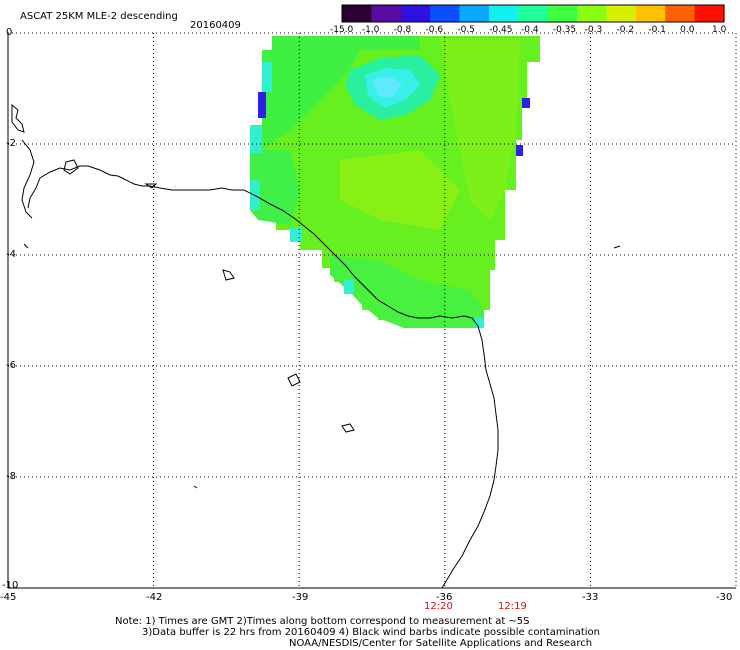 This screenshot has width=740, height=650. I want to click on y-label-0: 0, so click(9, 32).